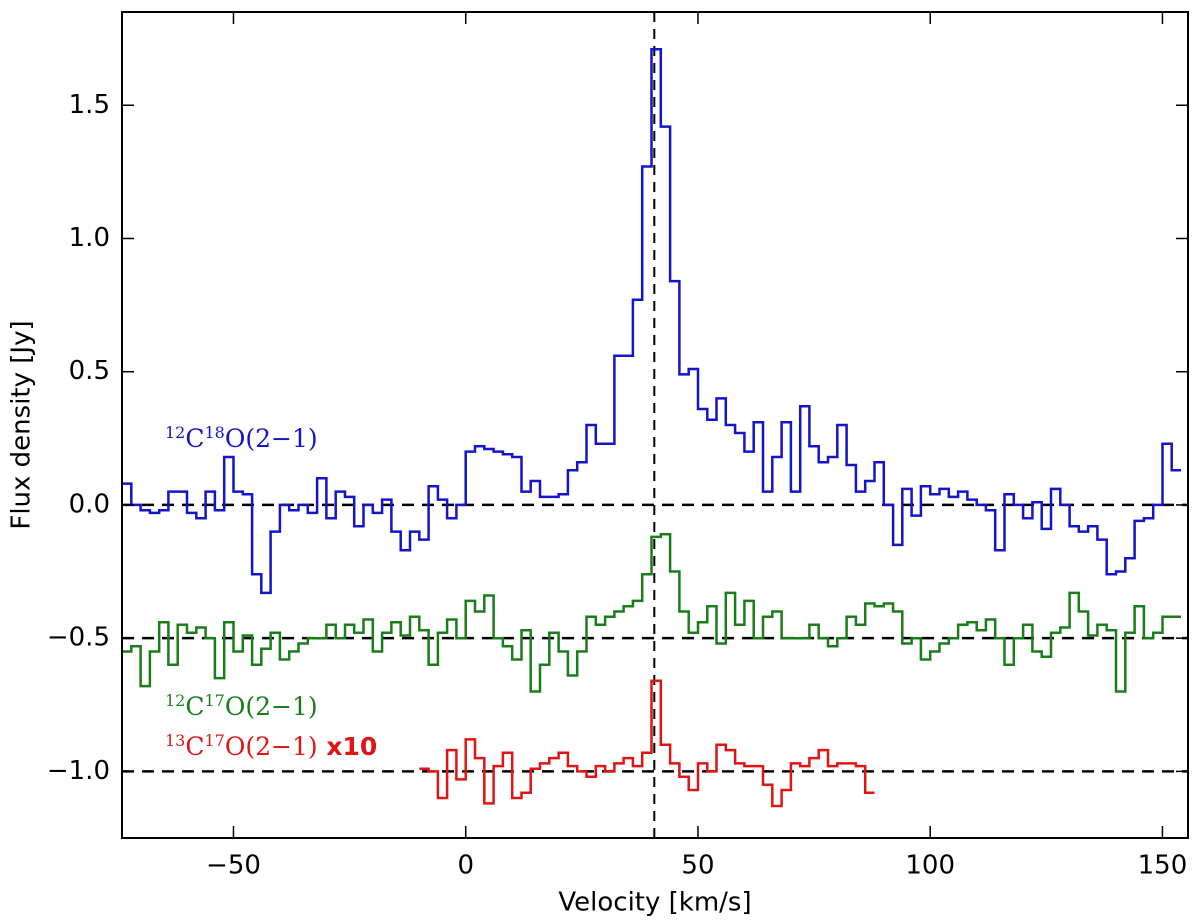 The height and width of the screenshot is (921, 1200). Describe the element at coordinates (78, 771) in the screenshot. I see `y-tick-label: −1.0` at that location.